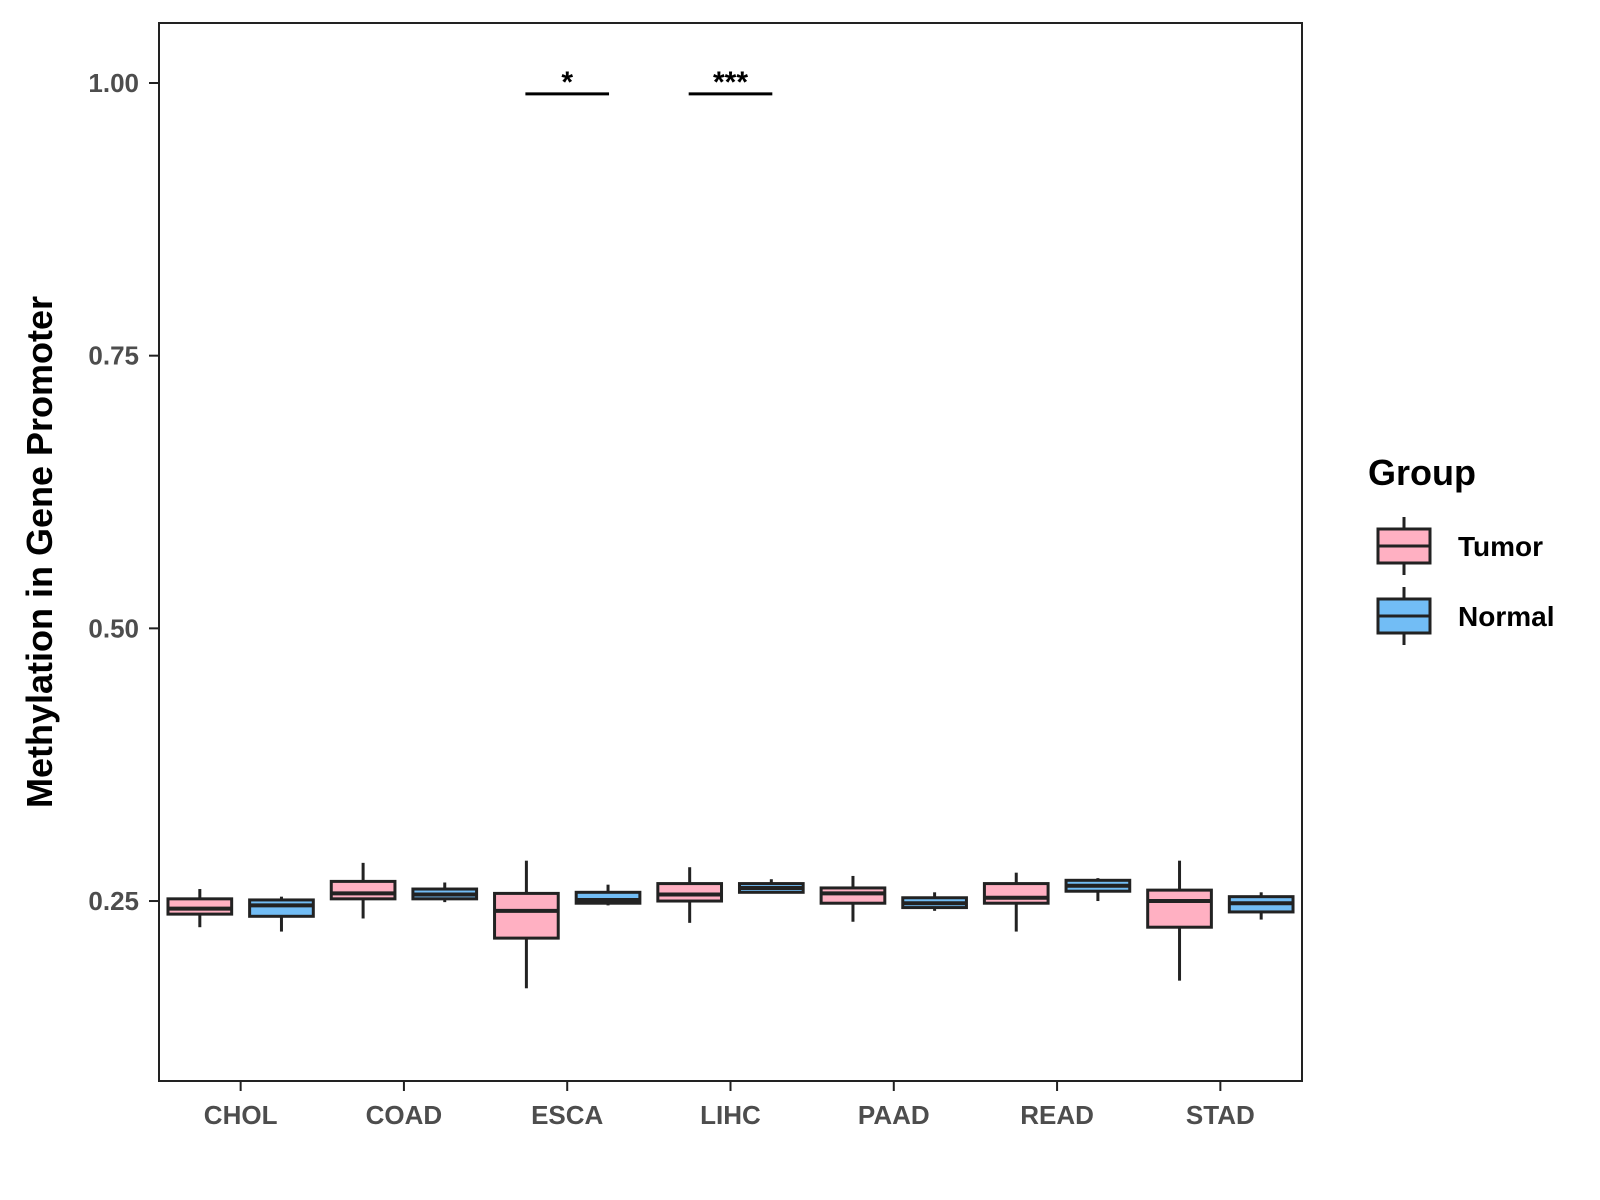 This screenshot has width=1600, height=1200. Describe the element at coordinates (771, 886) in the screenshot. I see `box-lihc-normal` at that location.